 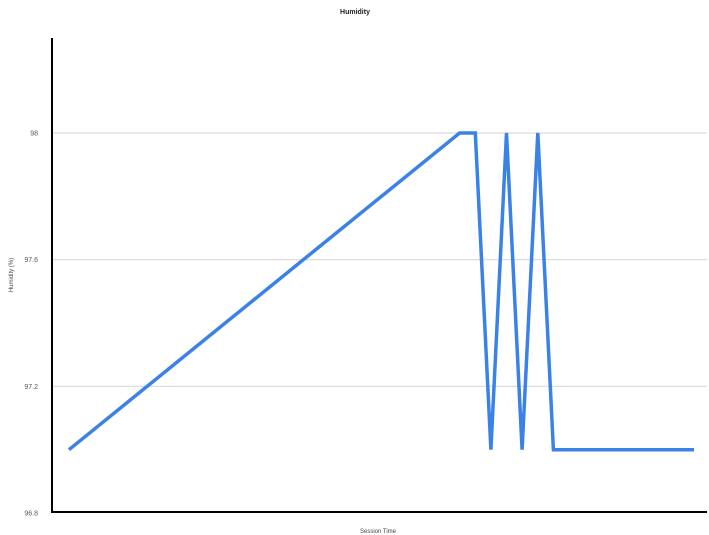 I want to click on y-tick-label: 96.8, so click(x=31, y=514).